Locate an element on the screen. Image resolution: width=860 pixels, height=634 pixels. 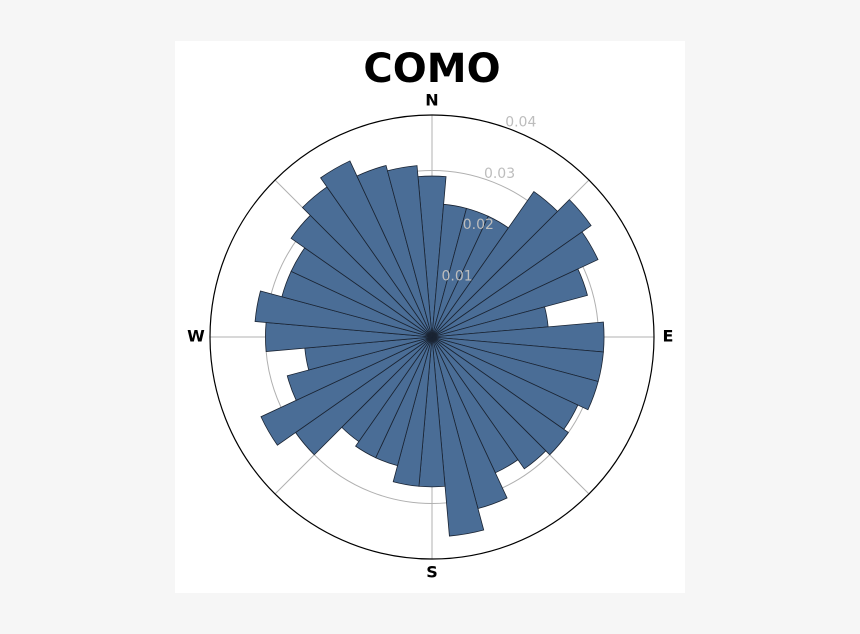
chart-title: COMO is located at coordinates (431, 69).